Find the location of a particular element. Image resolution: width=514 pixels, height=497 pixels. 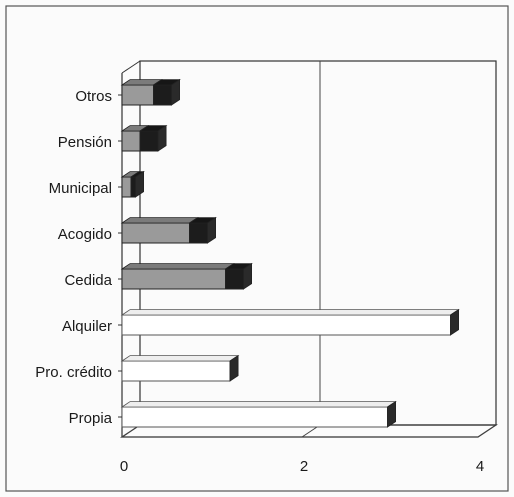

category-label: Otros is located at coordinates (93, 96).